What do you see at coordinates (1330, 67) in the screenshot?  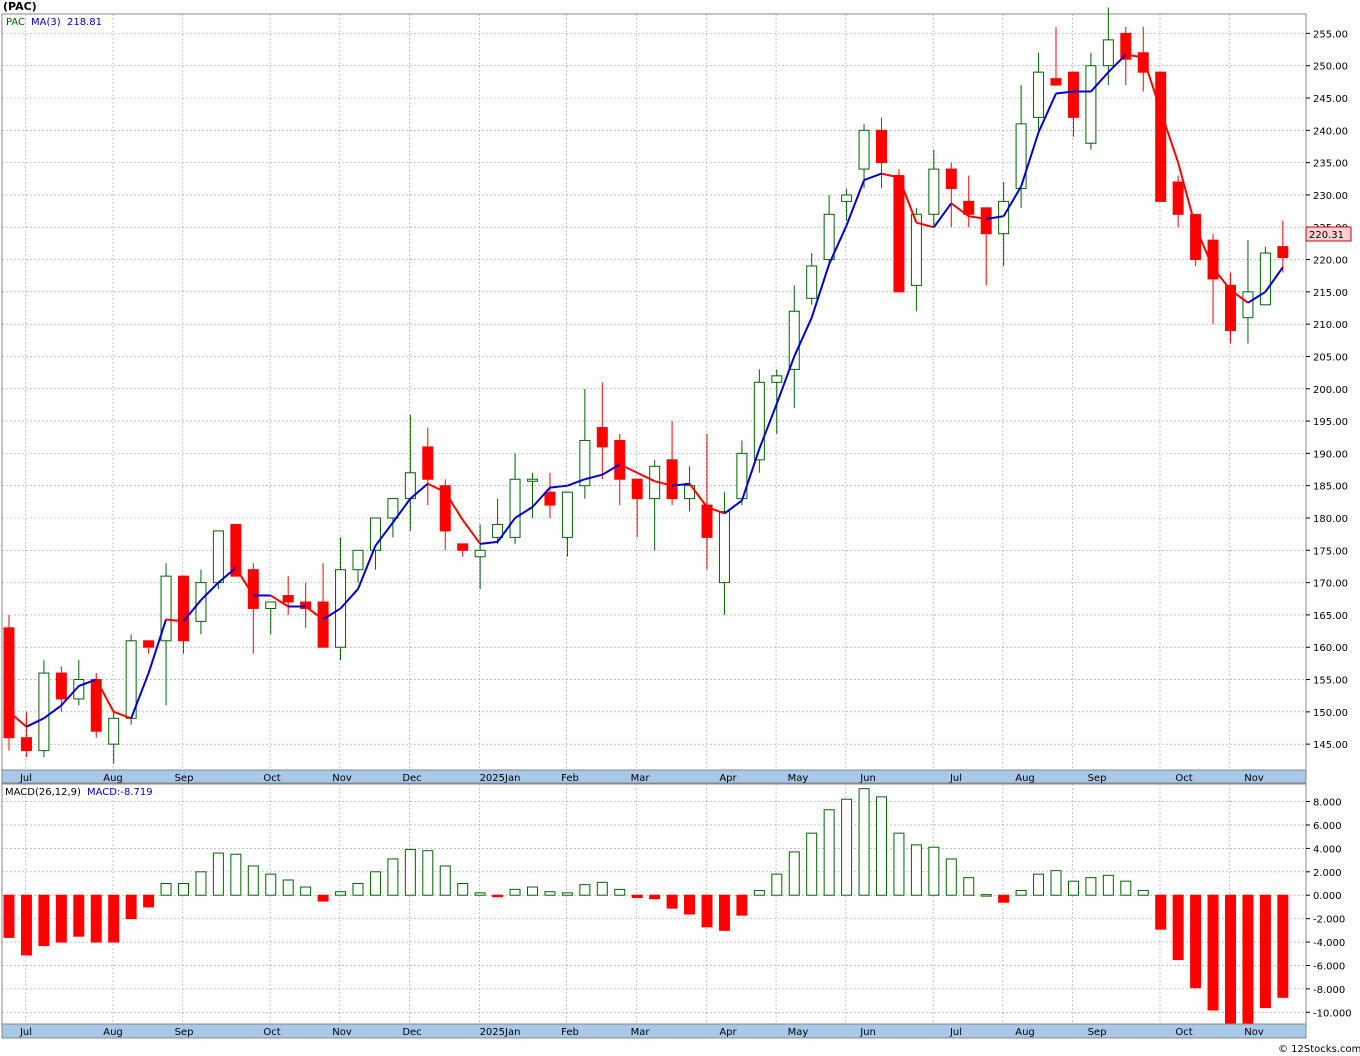 I see `price-tick-label: 250.00` at bounding box center [1330, 67].